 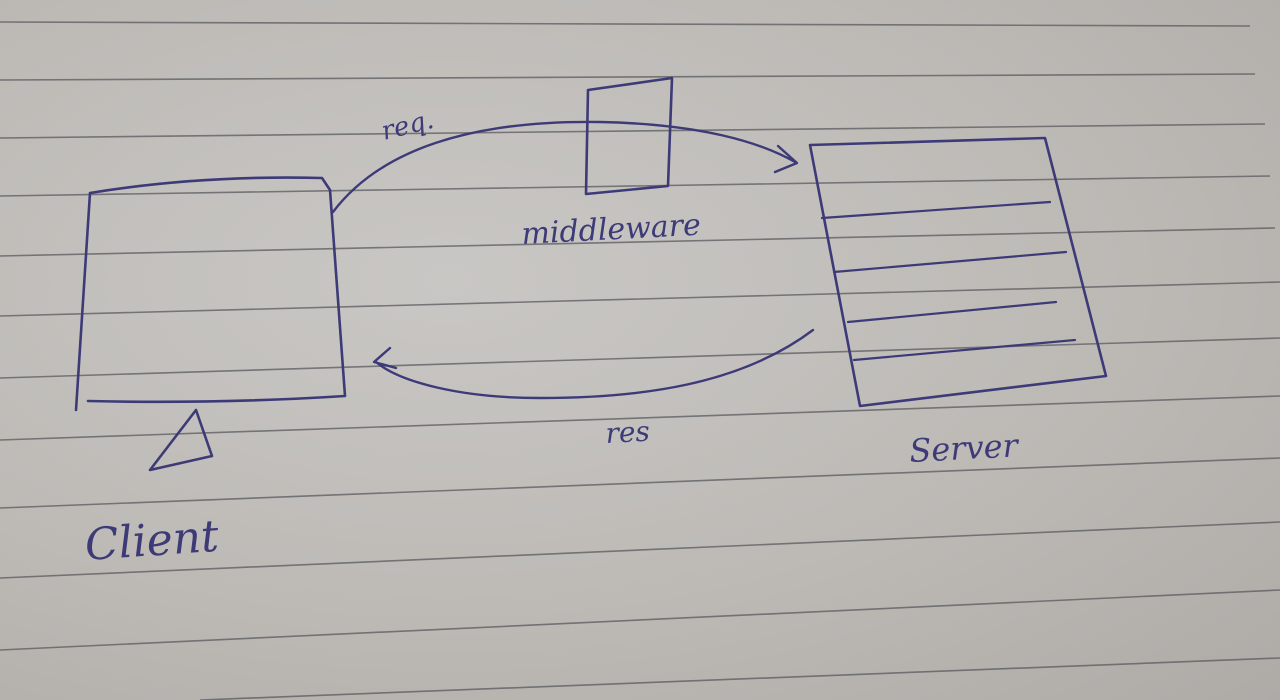 I want to click on request-arrow-curve, so click(x=564, y=167).